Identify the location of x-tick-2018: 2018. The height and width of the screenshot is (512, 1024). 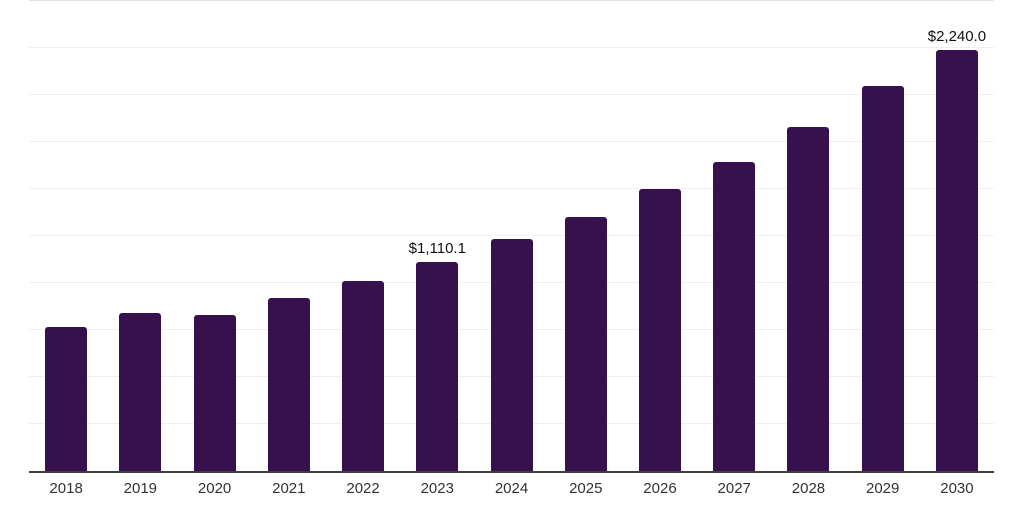
(66, 488).